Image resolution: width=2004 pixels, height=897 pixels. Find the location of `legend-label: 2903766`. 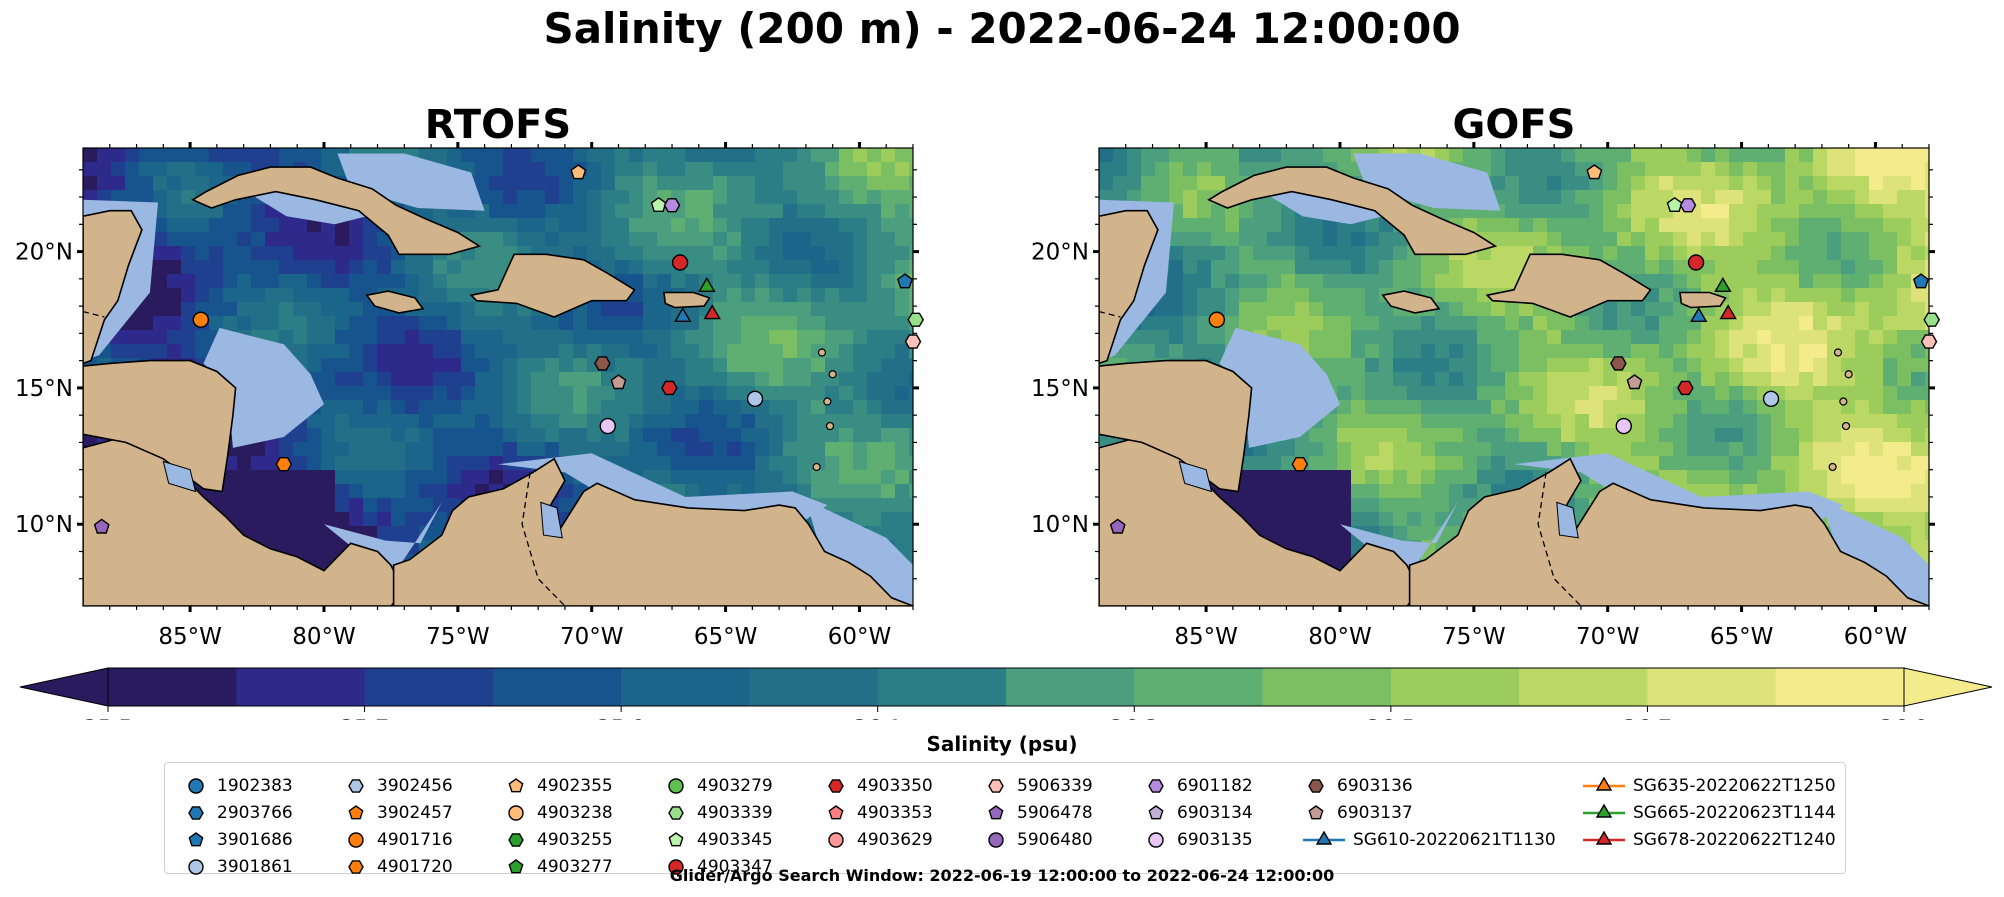

legend-label: 2903766 is located at coordinates (255, 813).